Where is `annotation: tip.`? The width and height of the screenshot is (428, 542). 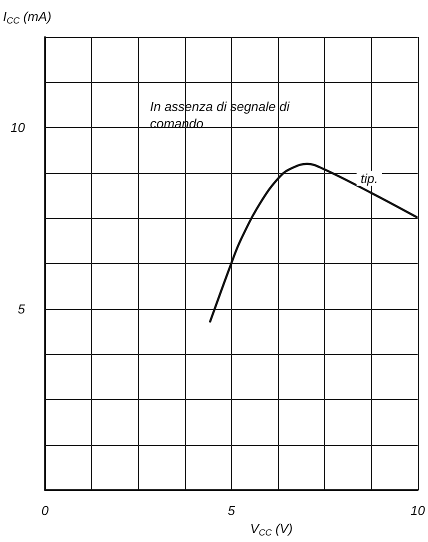 annotation: tip. is located at coordinates (369, 178).